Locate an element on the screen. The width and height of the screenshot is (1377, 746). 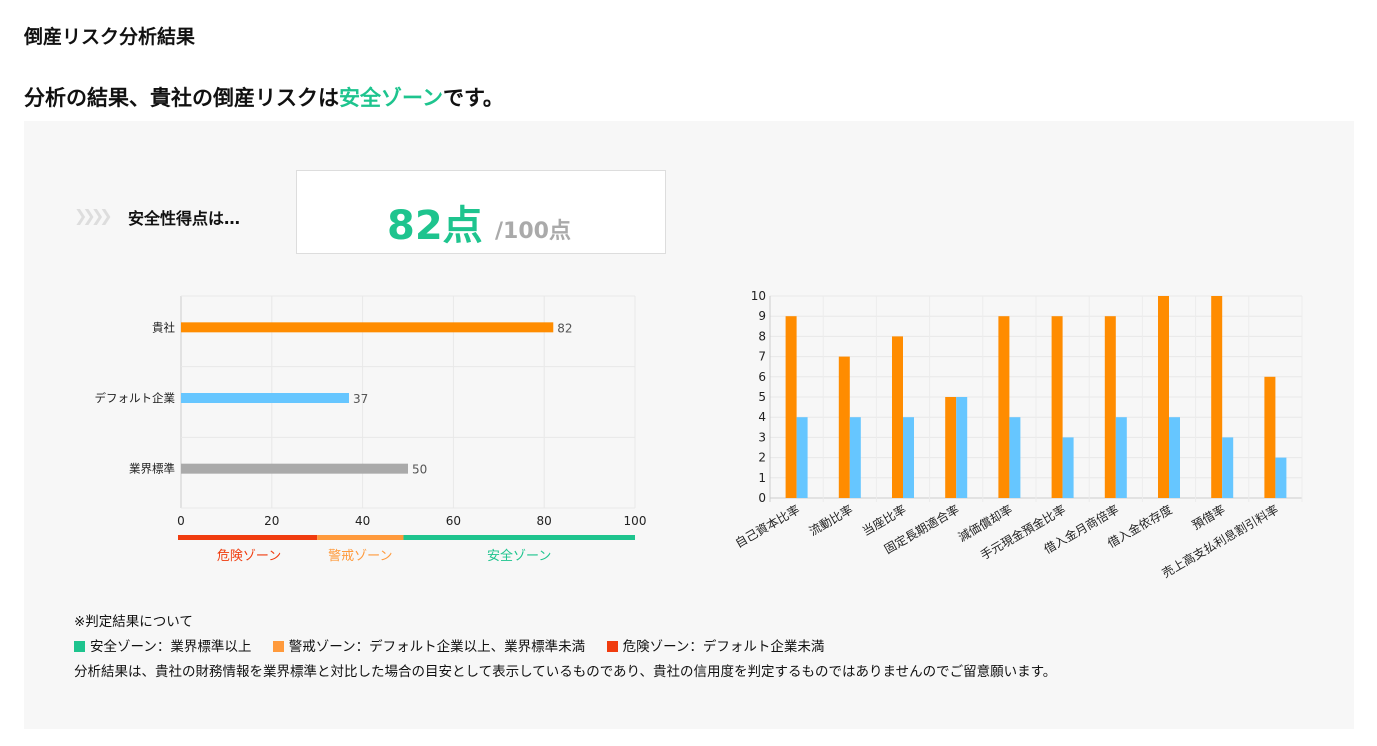
y-tick-label: 3 is located at coordinates (762, 437).